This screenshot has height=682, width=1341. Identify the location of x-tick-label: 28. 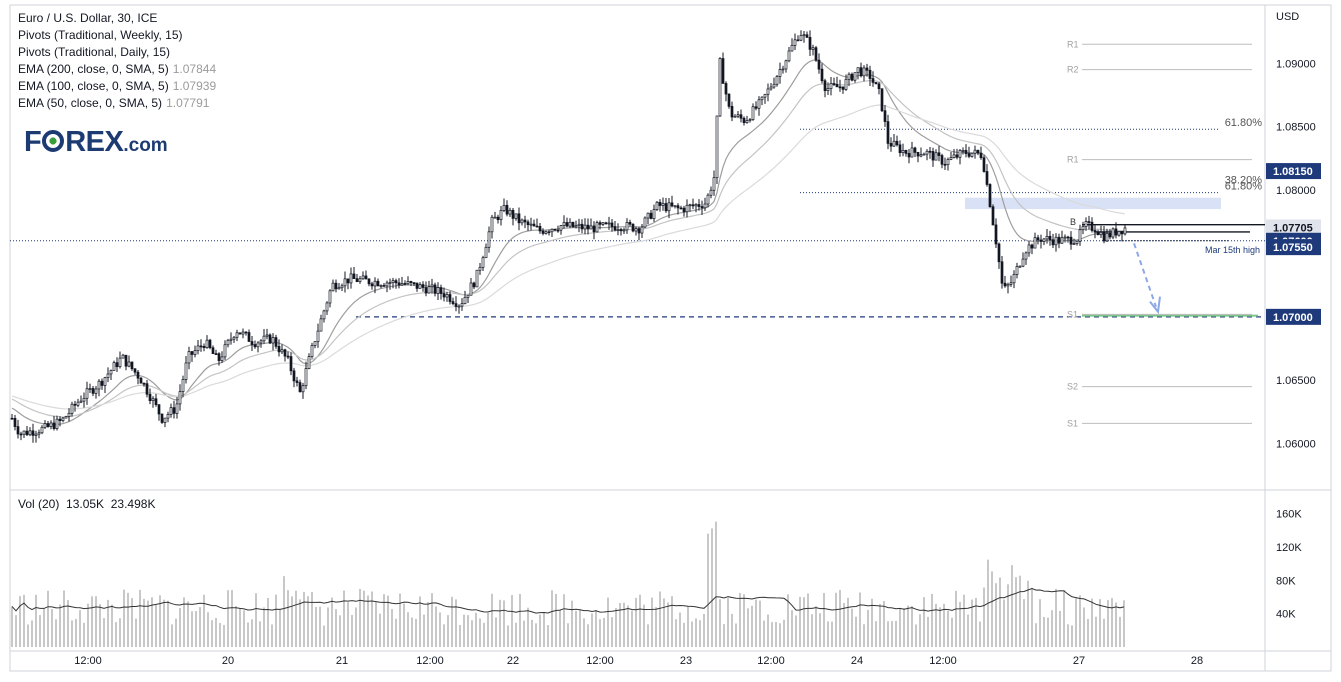
(1197, 661).